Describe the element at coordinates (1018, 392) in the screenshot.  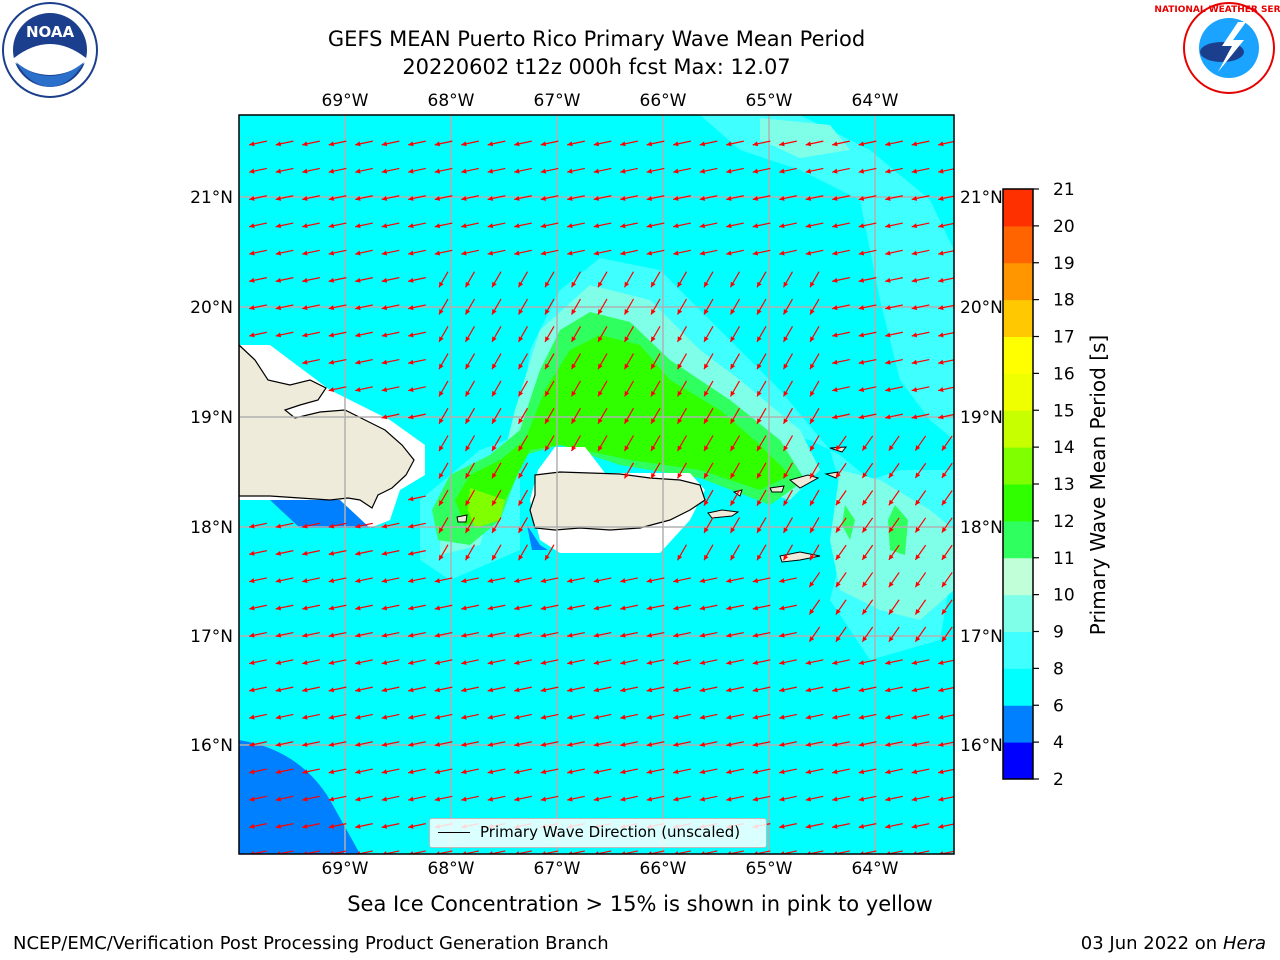
I see `colorbar-segment` at that location.